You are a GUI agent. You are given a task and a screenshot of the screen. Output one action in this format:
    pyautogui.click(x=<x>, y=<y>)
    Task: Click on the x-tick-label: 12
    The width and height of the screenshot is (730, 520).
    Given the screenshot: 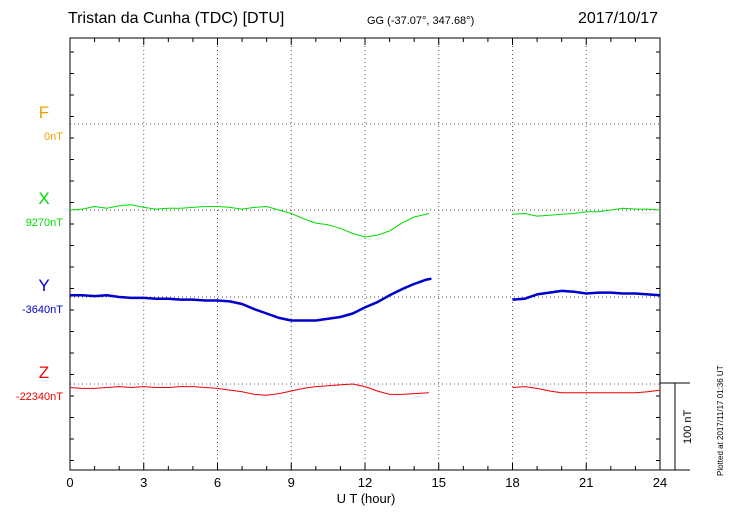 What is the action you would take?
    pyautogui.click(x=365, y=482)
    